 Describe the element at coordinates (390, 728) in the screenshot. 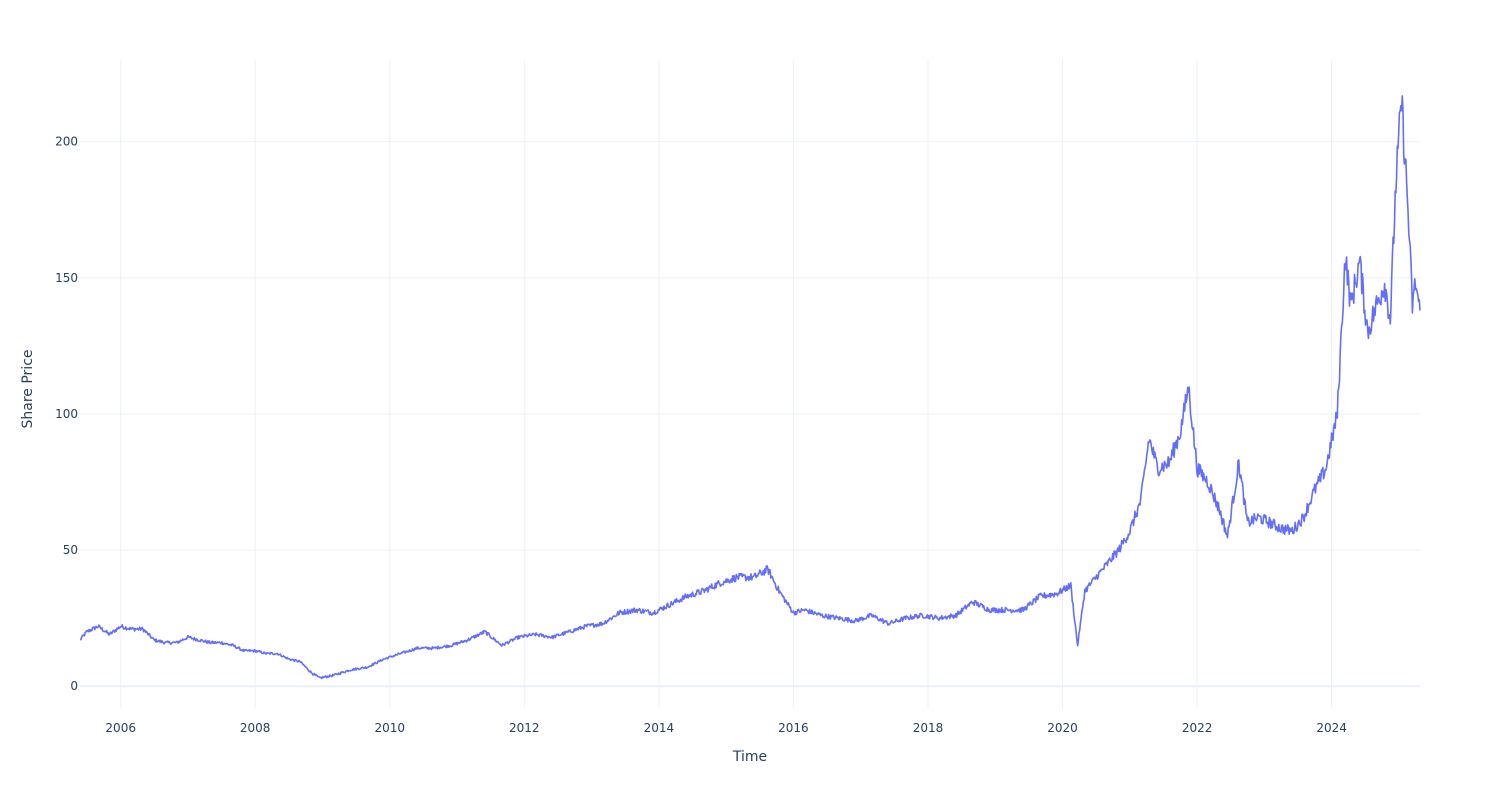

I see `x-tick-label: 2010` at that location.